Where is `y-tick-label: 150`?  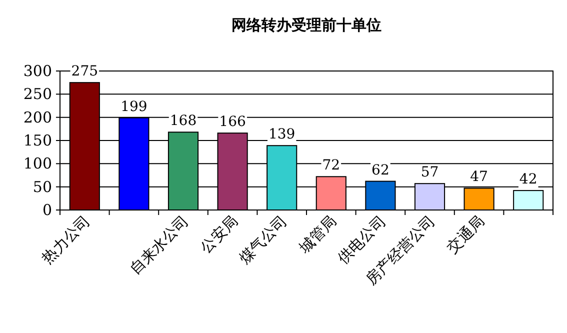
y-tick-label: 150 is located at coordinates (37, 141).